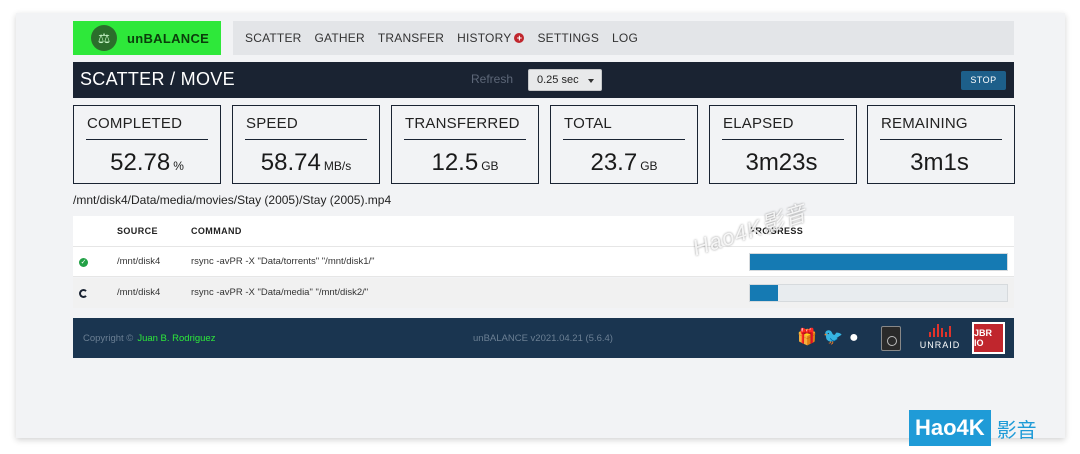  I want to click on nav-item-history: HISTORY +, so click(491, 38).